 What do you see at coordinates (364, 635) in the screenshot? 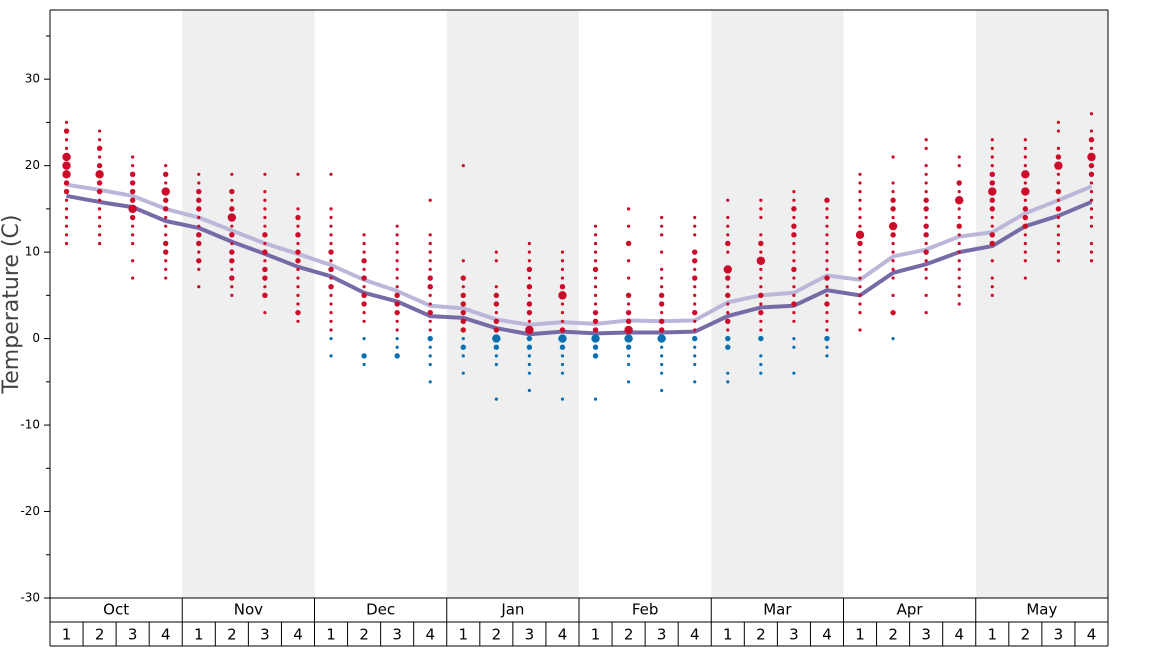
I see `week-label: 2` at bounding box center [364, 635].